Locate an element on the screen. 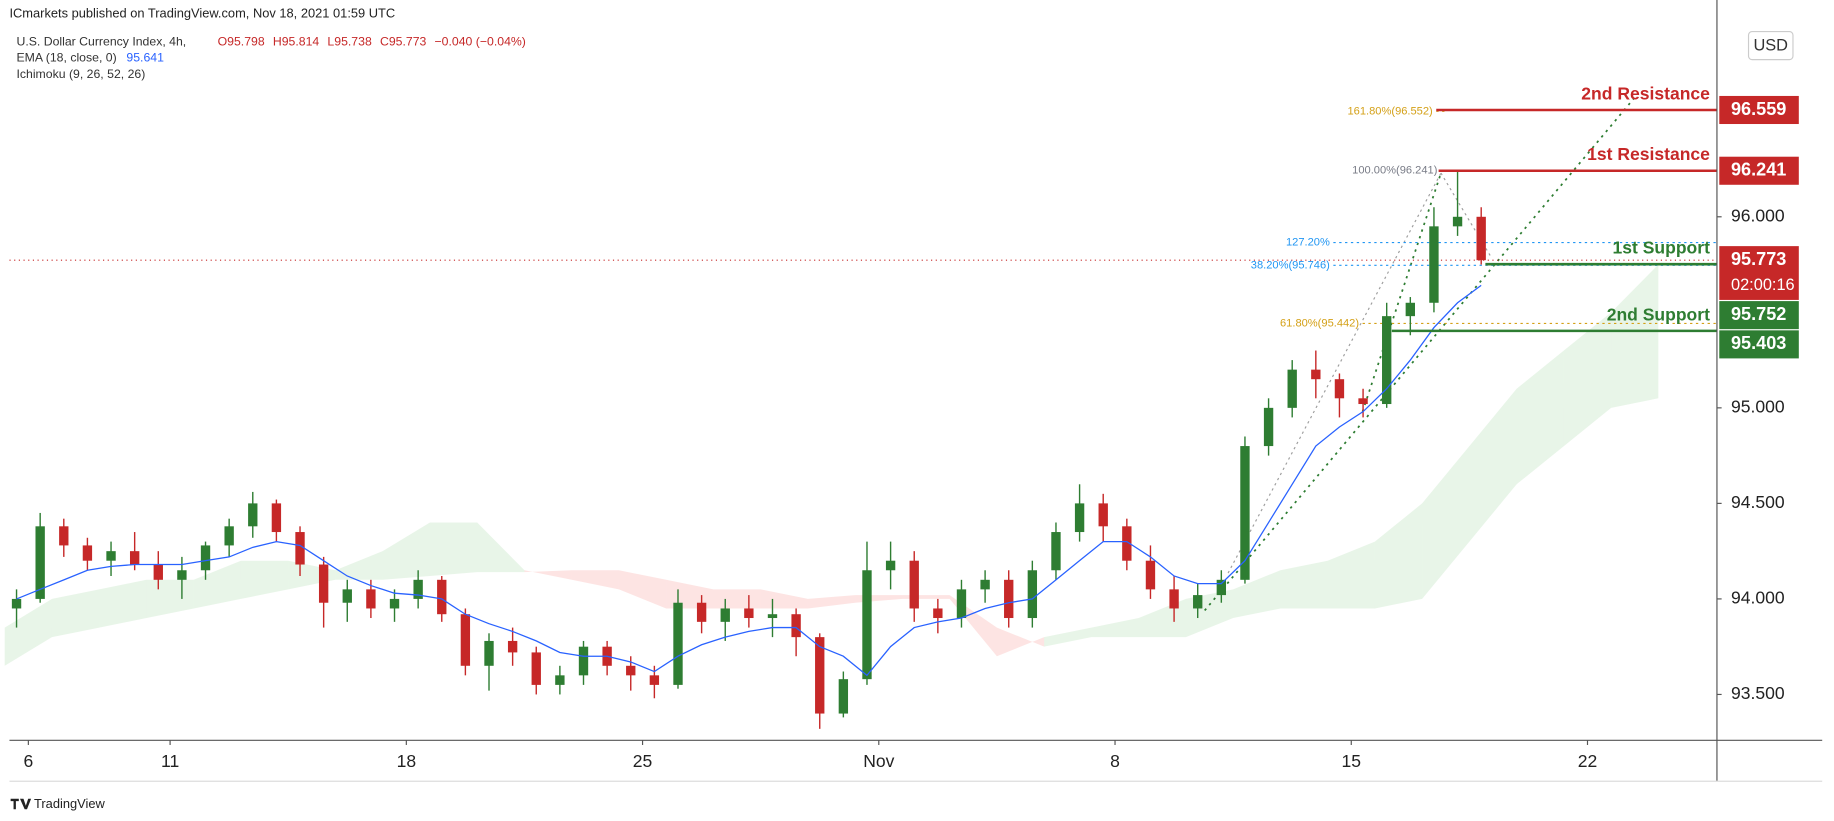  ema-last-value: 95.641 is located at coordinates (145, 58).